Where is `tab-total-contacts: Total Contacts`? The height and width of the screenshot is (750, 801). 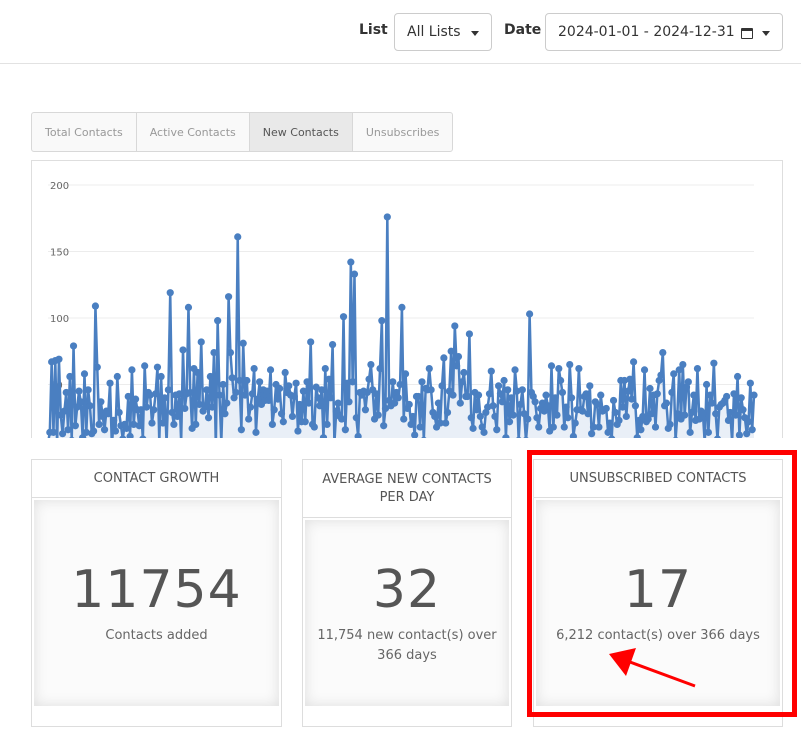 tab-total-contacts: Total Contacts is located at coordinates (84, 132).